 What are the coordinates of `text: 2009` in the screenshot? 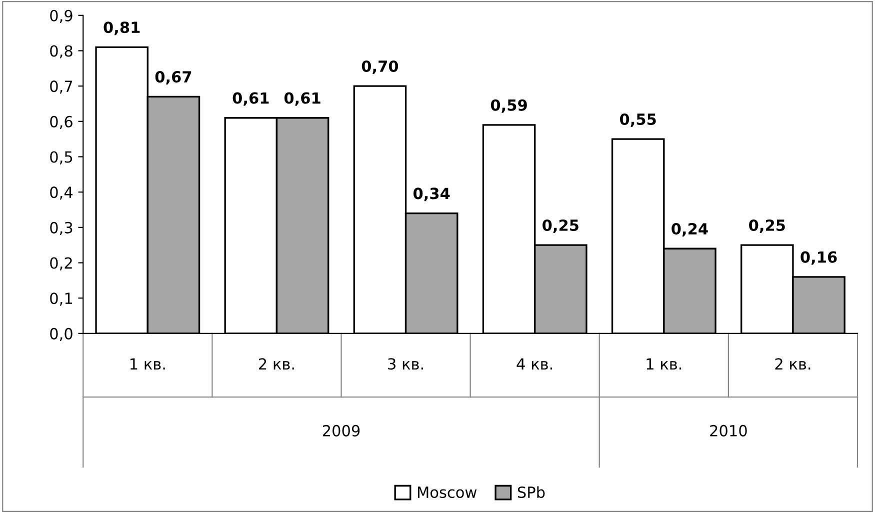 It's located at (341, 430).